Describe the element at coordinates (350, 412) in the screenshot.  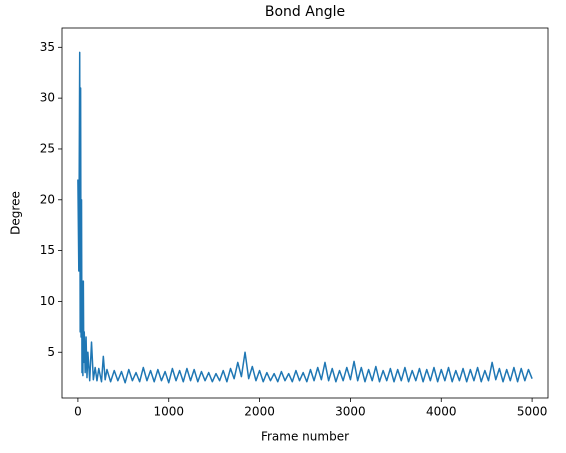
I see `x-tick-label: 3000` at that location.